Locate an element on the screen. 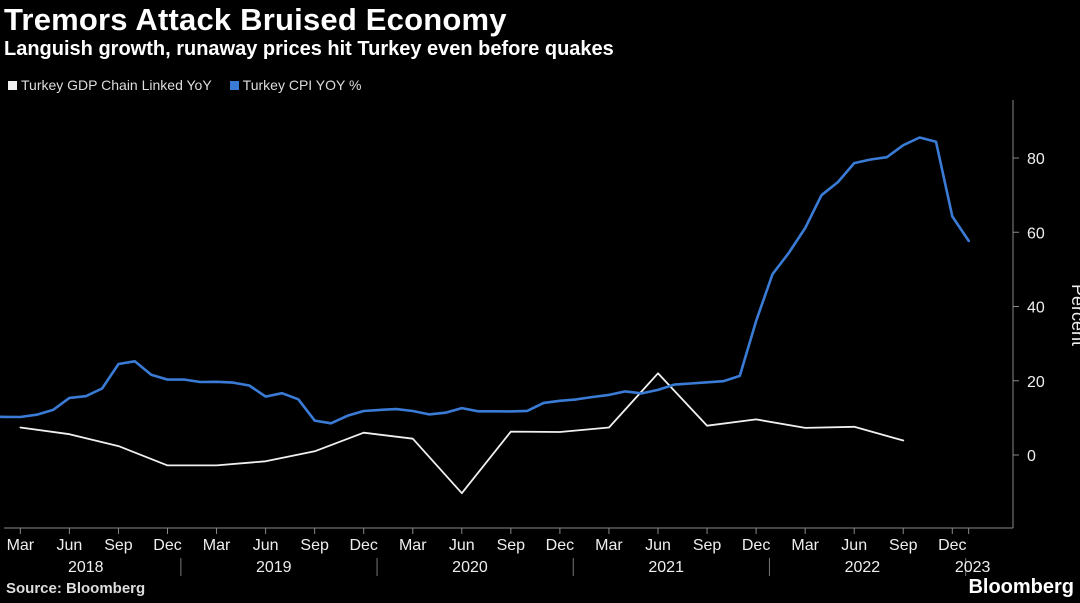  y-tick-label: 0 is located at coordinates (1031, 456).